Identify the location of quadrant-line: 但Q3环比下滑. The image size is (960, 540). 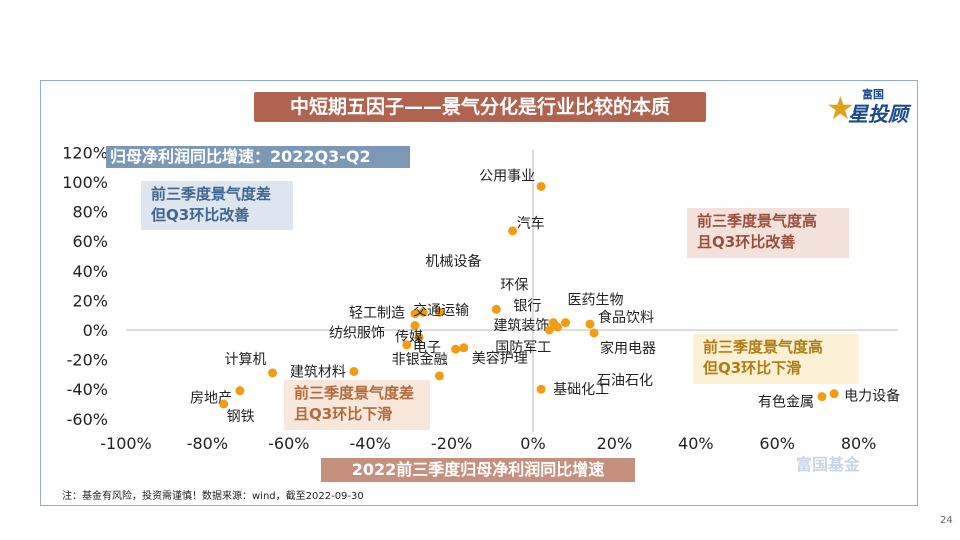
(752, 368).